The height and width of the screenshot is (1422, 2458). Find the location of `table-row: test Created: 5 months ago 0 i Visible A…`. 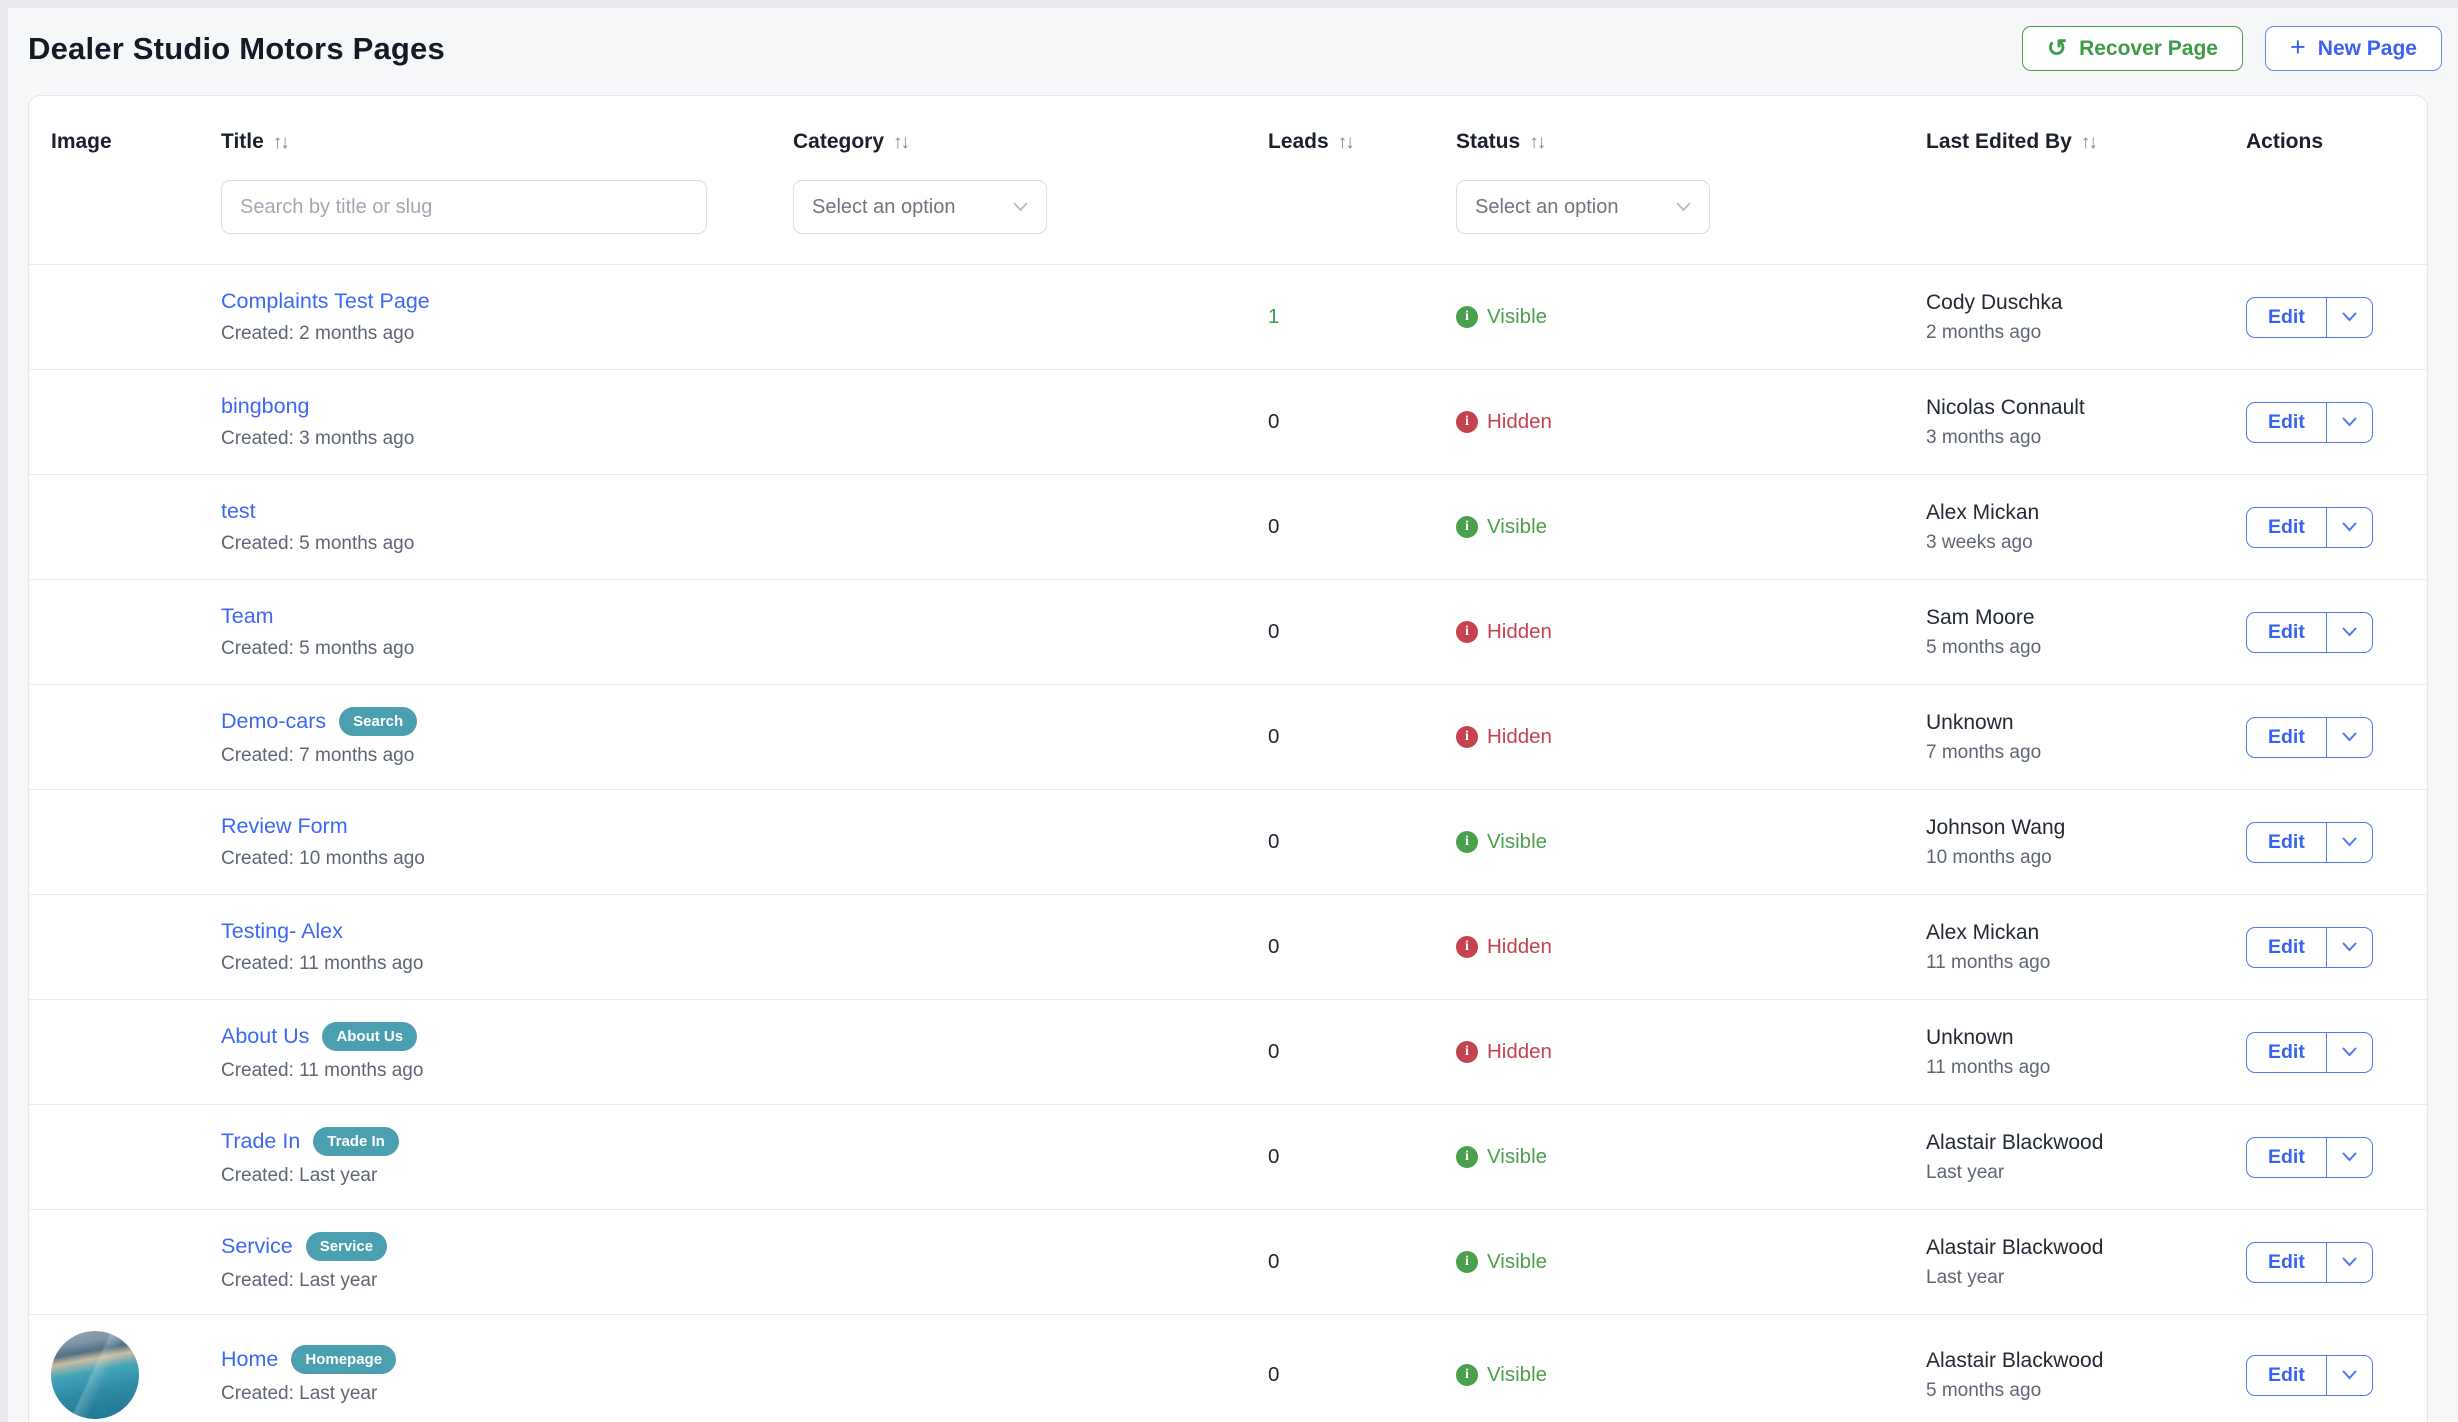

table-row: test Created: 5 months ago 0 i Visible A… is located at coordinates (1228, 526).